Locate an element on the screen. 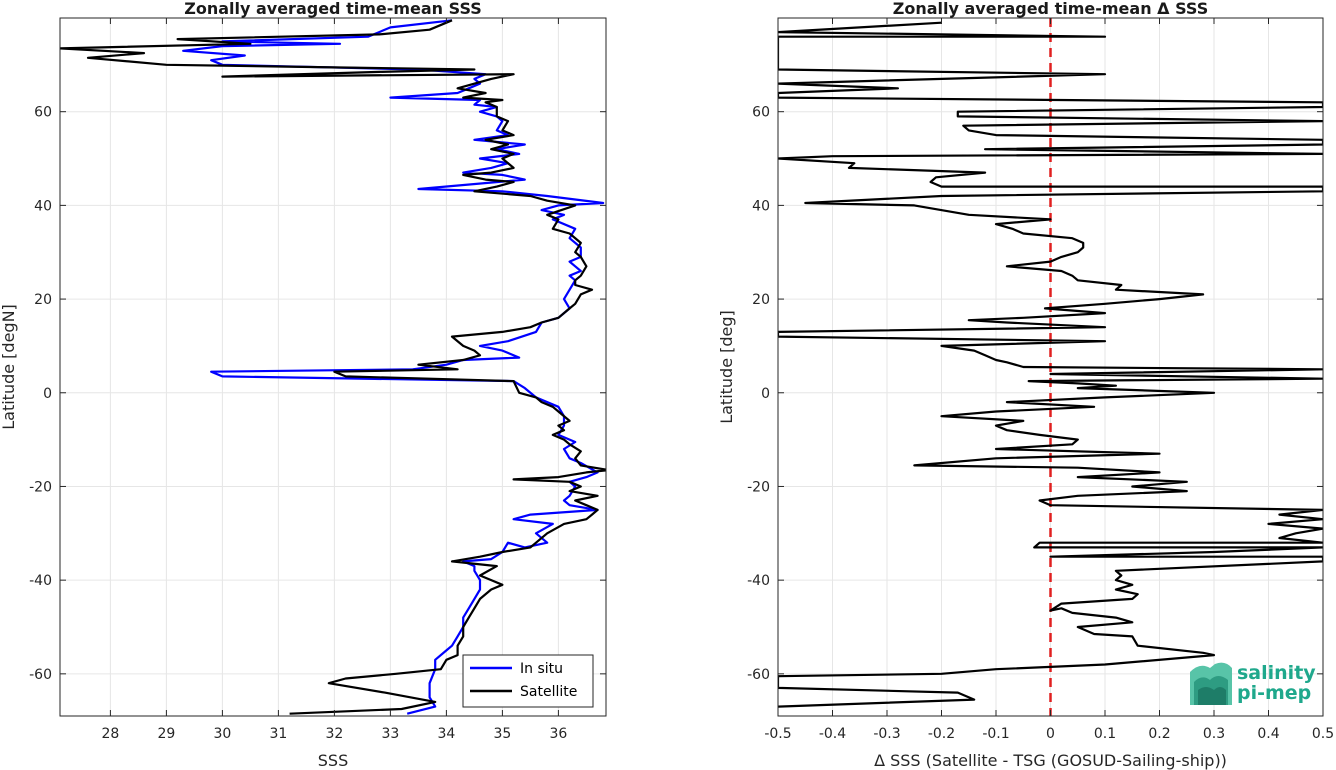  x-tick-label: -0.2 is located at coordinates (941, 734).